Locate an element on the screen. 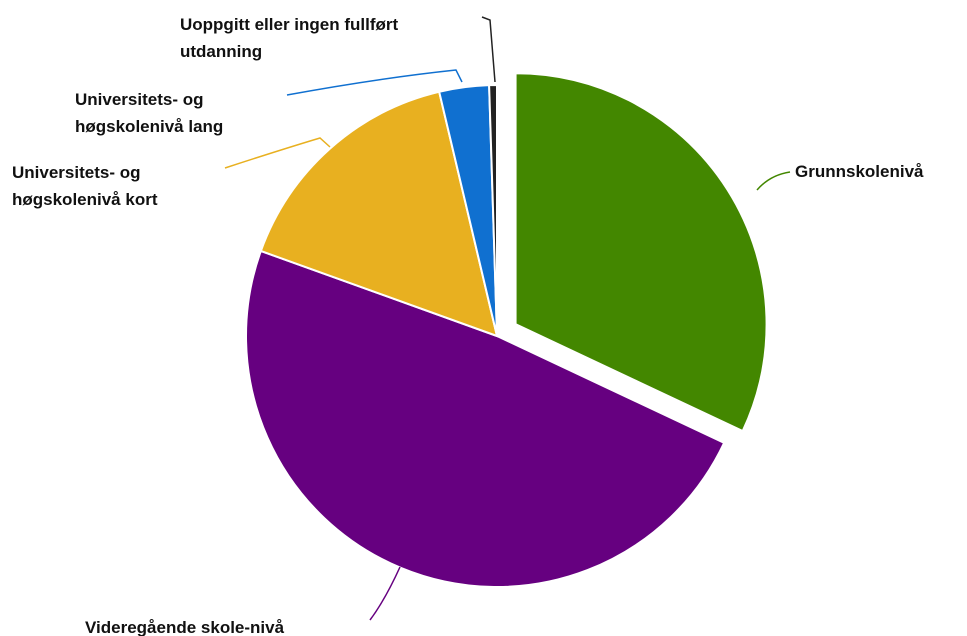  slice-label: Uoppgitt eller ingen fullført utdanning is located at coordinates (289, 38).